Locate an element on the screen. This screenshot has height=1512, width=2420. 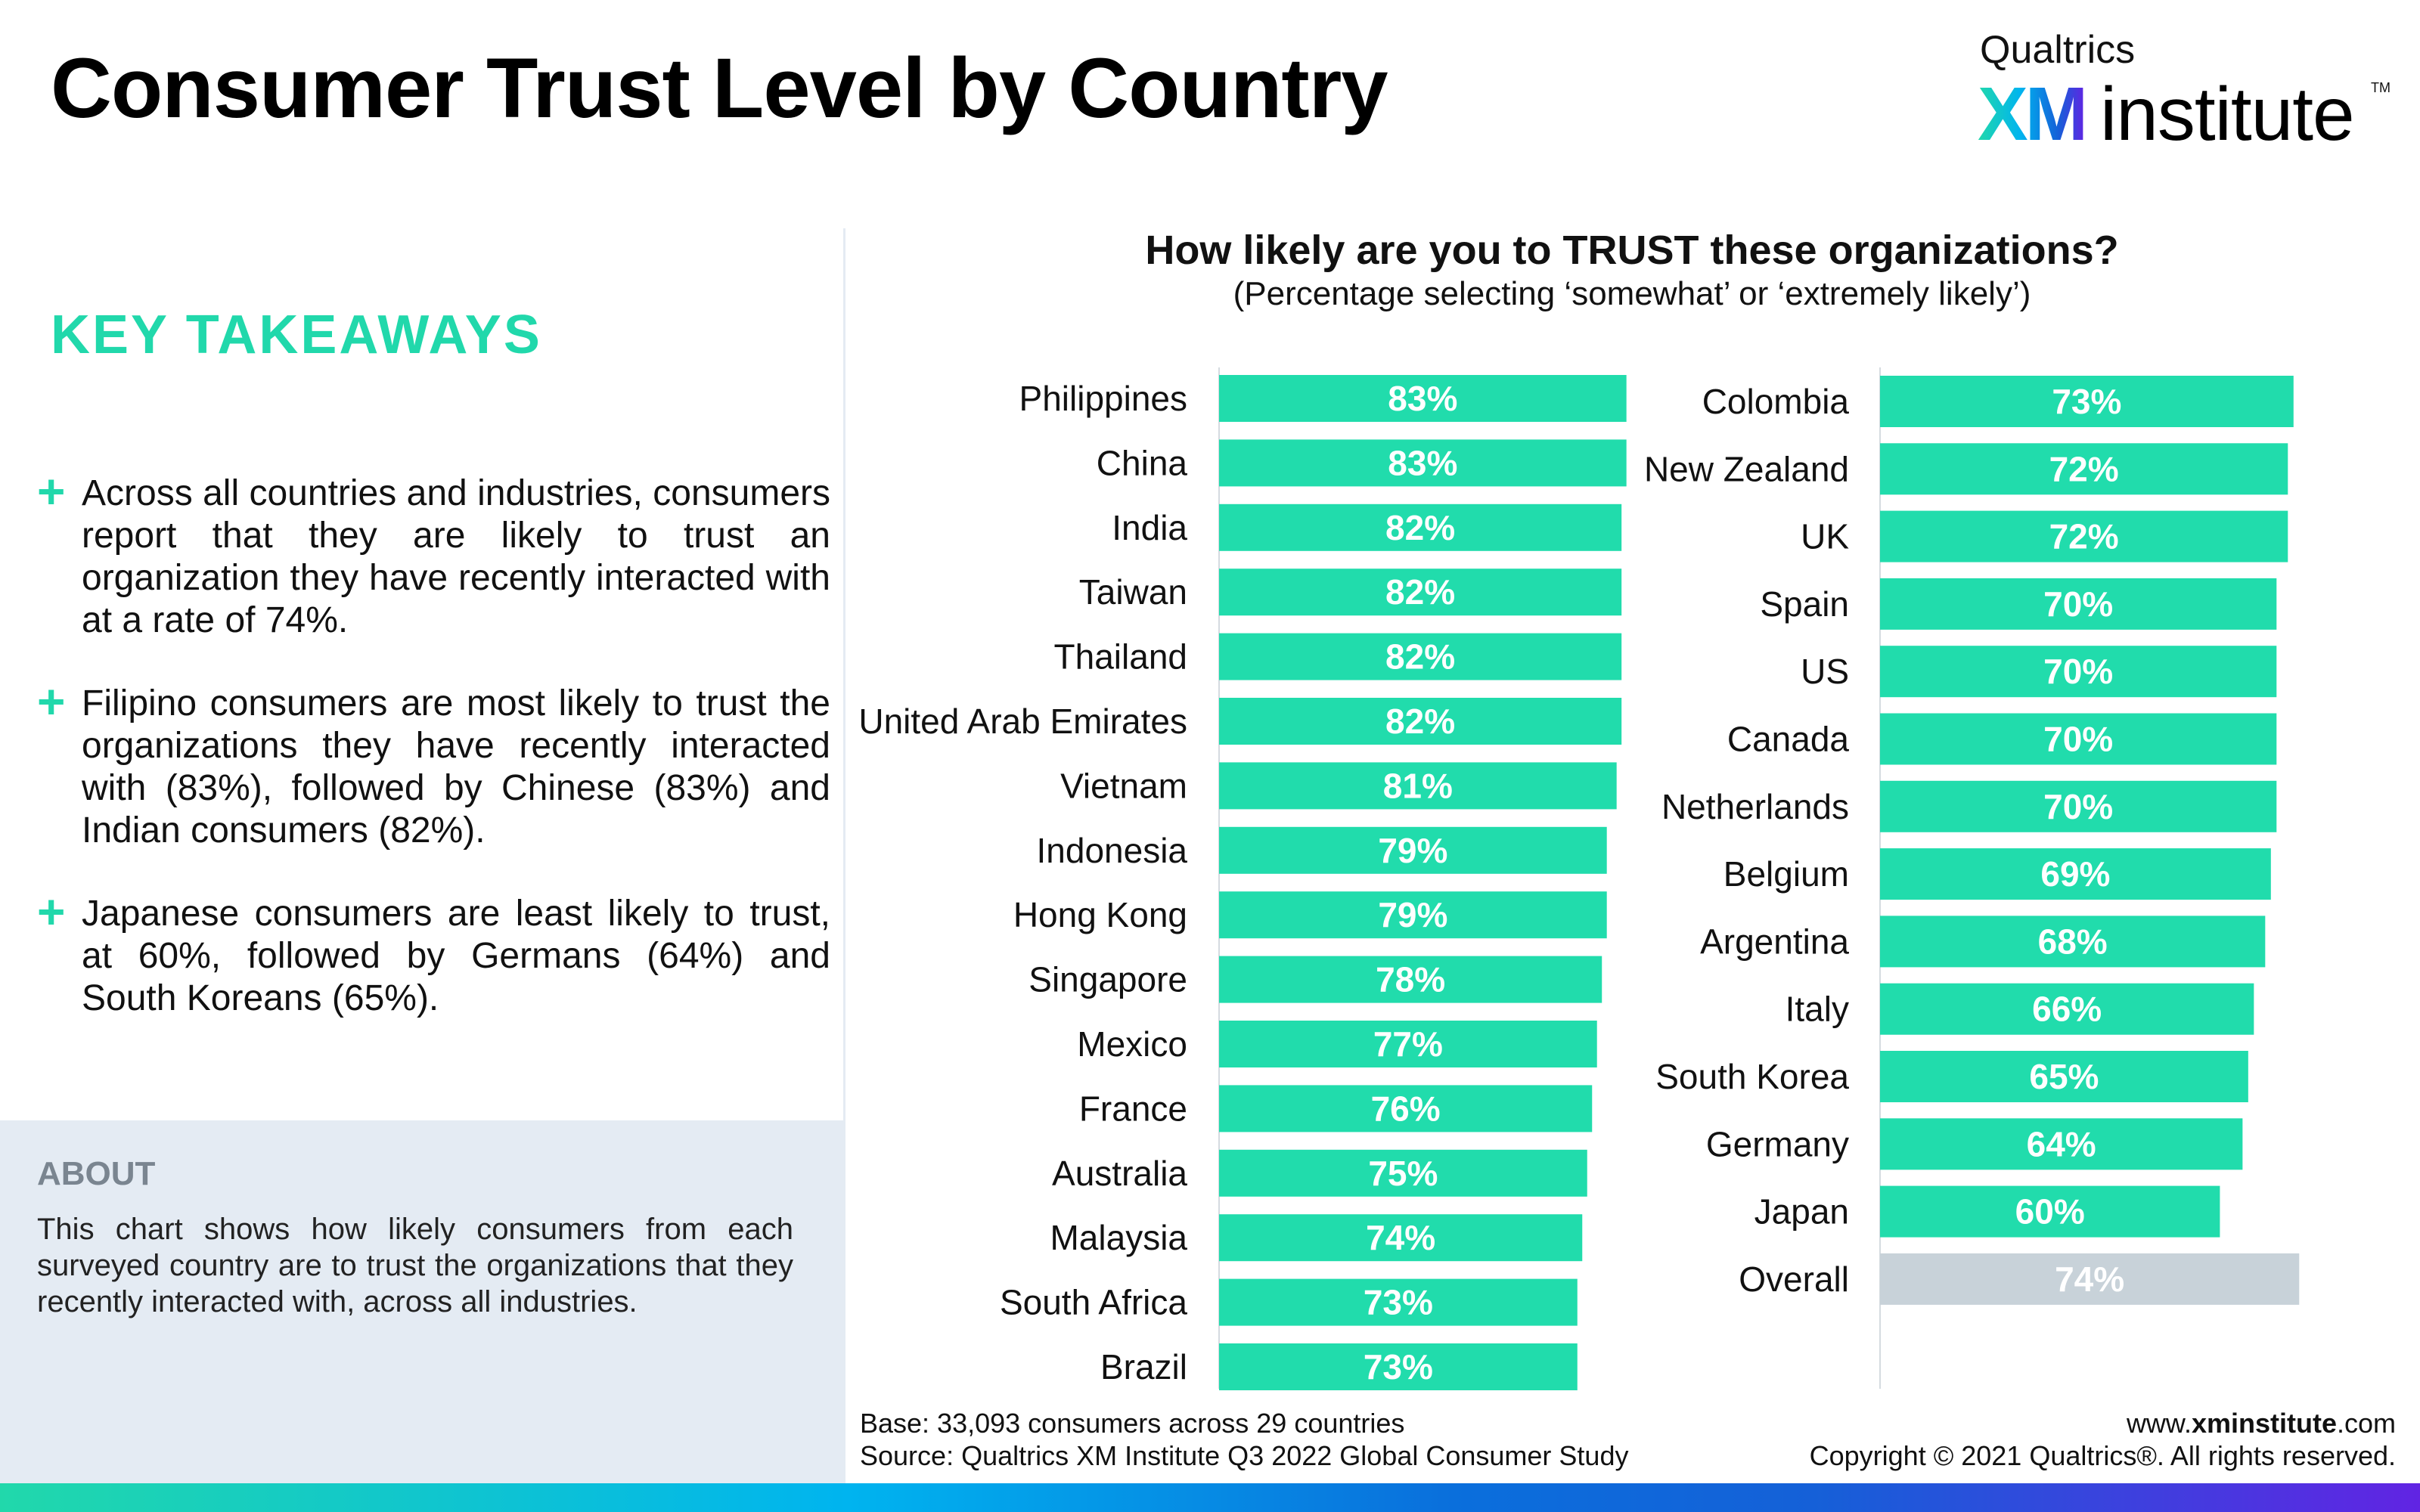
category-label: Overall is located at coordinates (1794, 1279).